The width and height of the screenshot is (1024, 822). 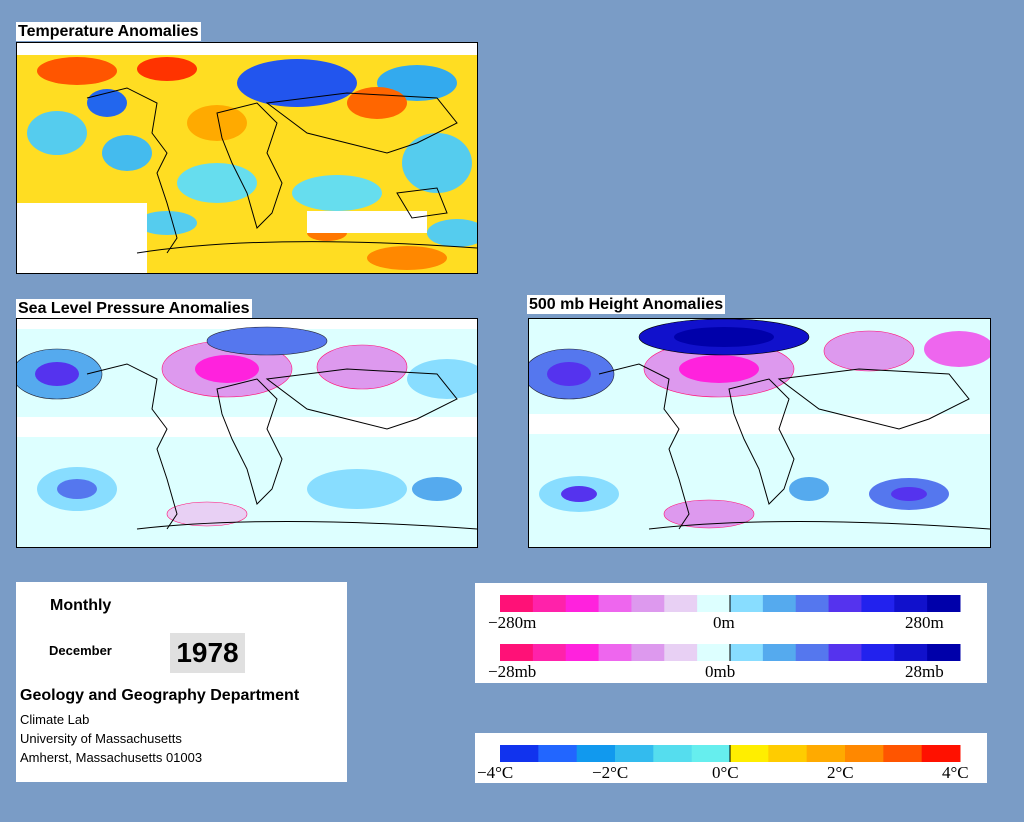 I want to click on pressure-mid-label: 0mb, so click(x=720, y=671).